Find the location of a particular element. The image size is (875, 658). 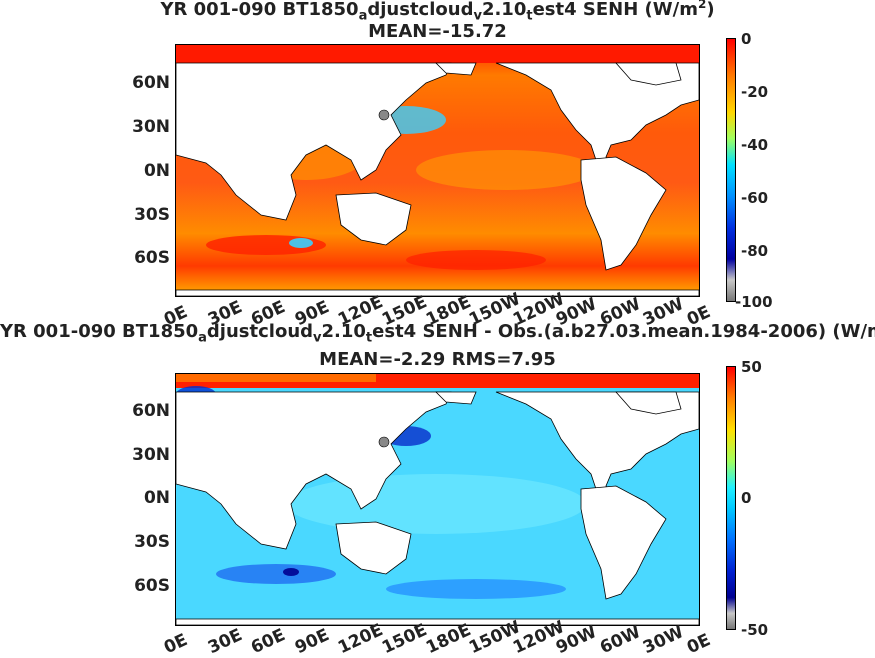

panel2-ytick-0n: 0N is located at coordinates (156, 498).